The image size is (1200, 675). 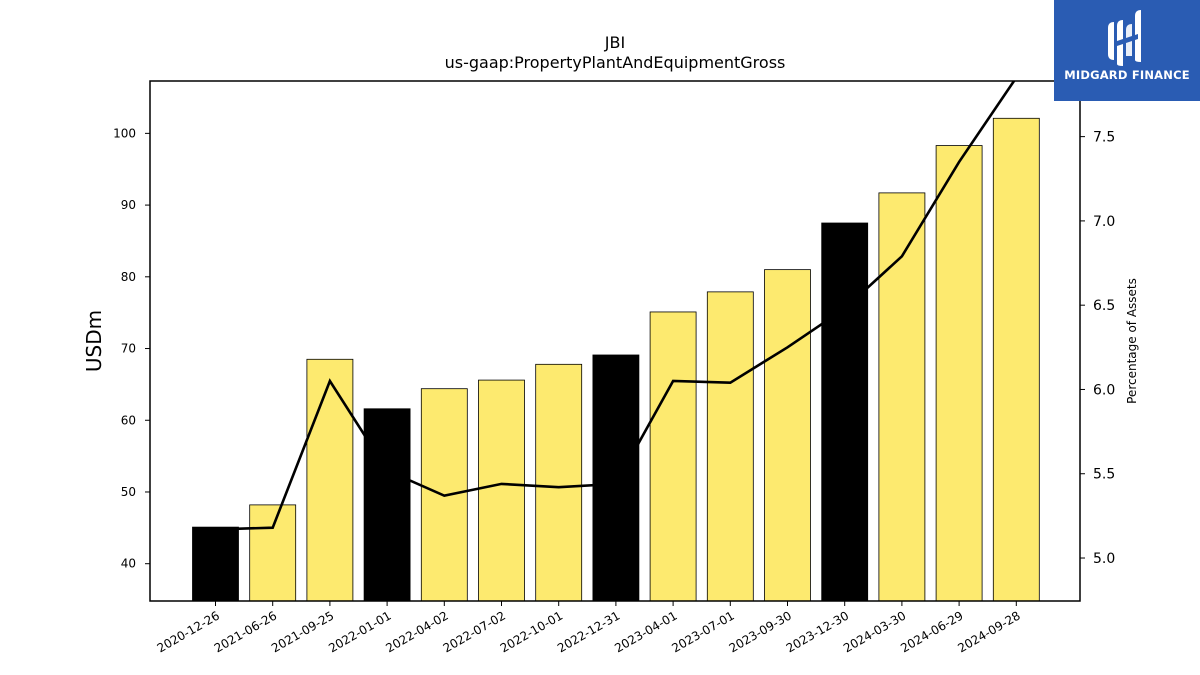 What do you see at coordinates (702, 631) in the screenshot?
I see `x-tick-label: 2023-07-01` at bounding box center [702, 631].